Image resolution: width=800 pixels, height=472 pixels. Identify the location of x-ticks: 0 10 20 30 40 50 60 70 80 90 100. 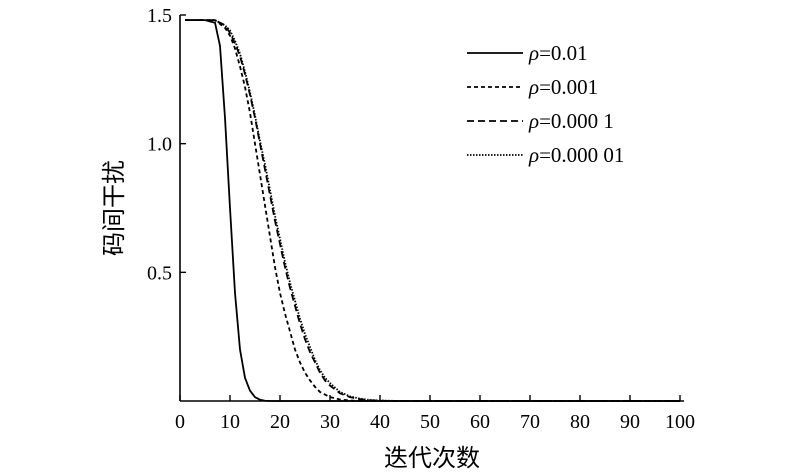
(435, 414).